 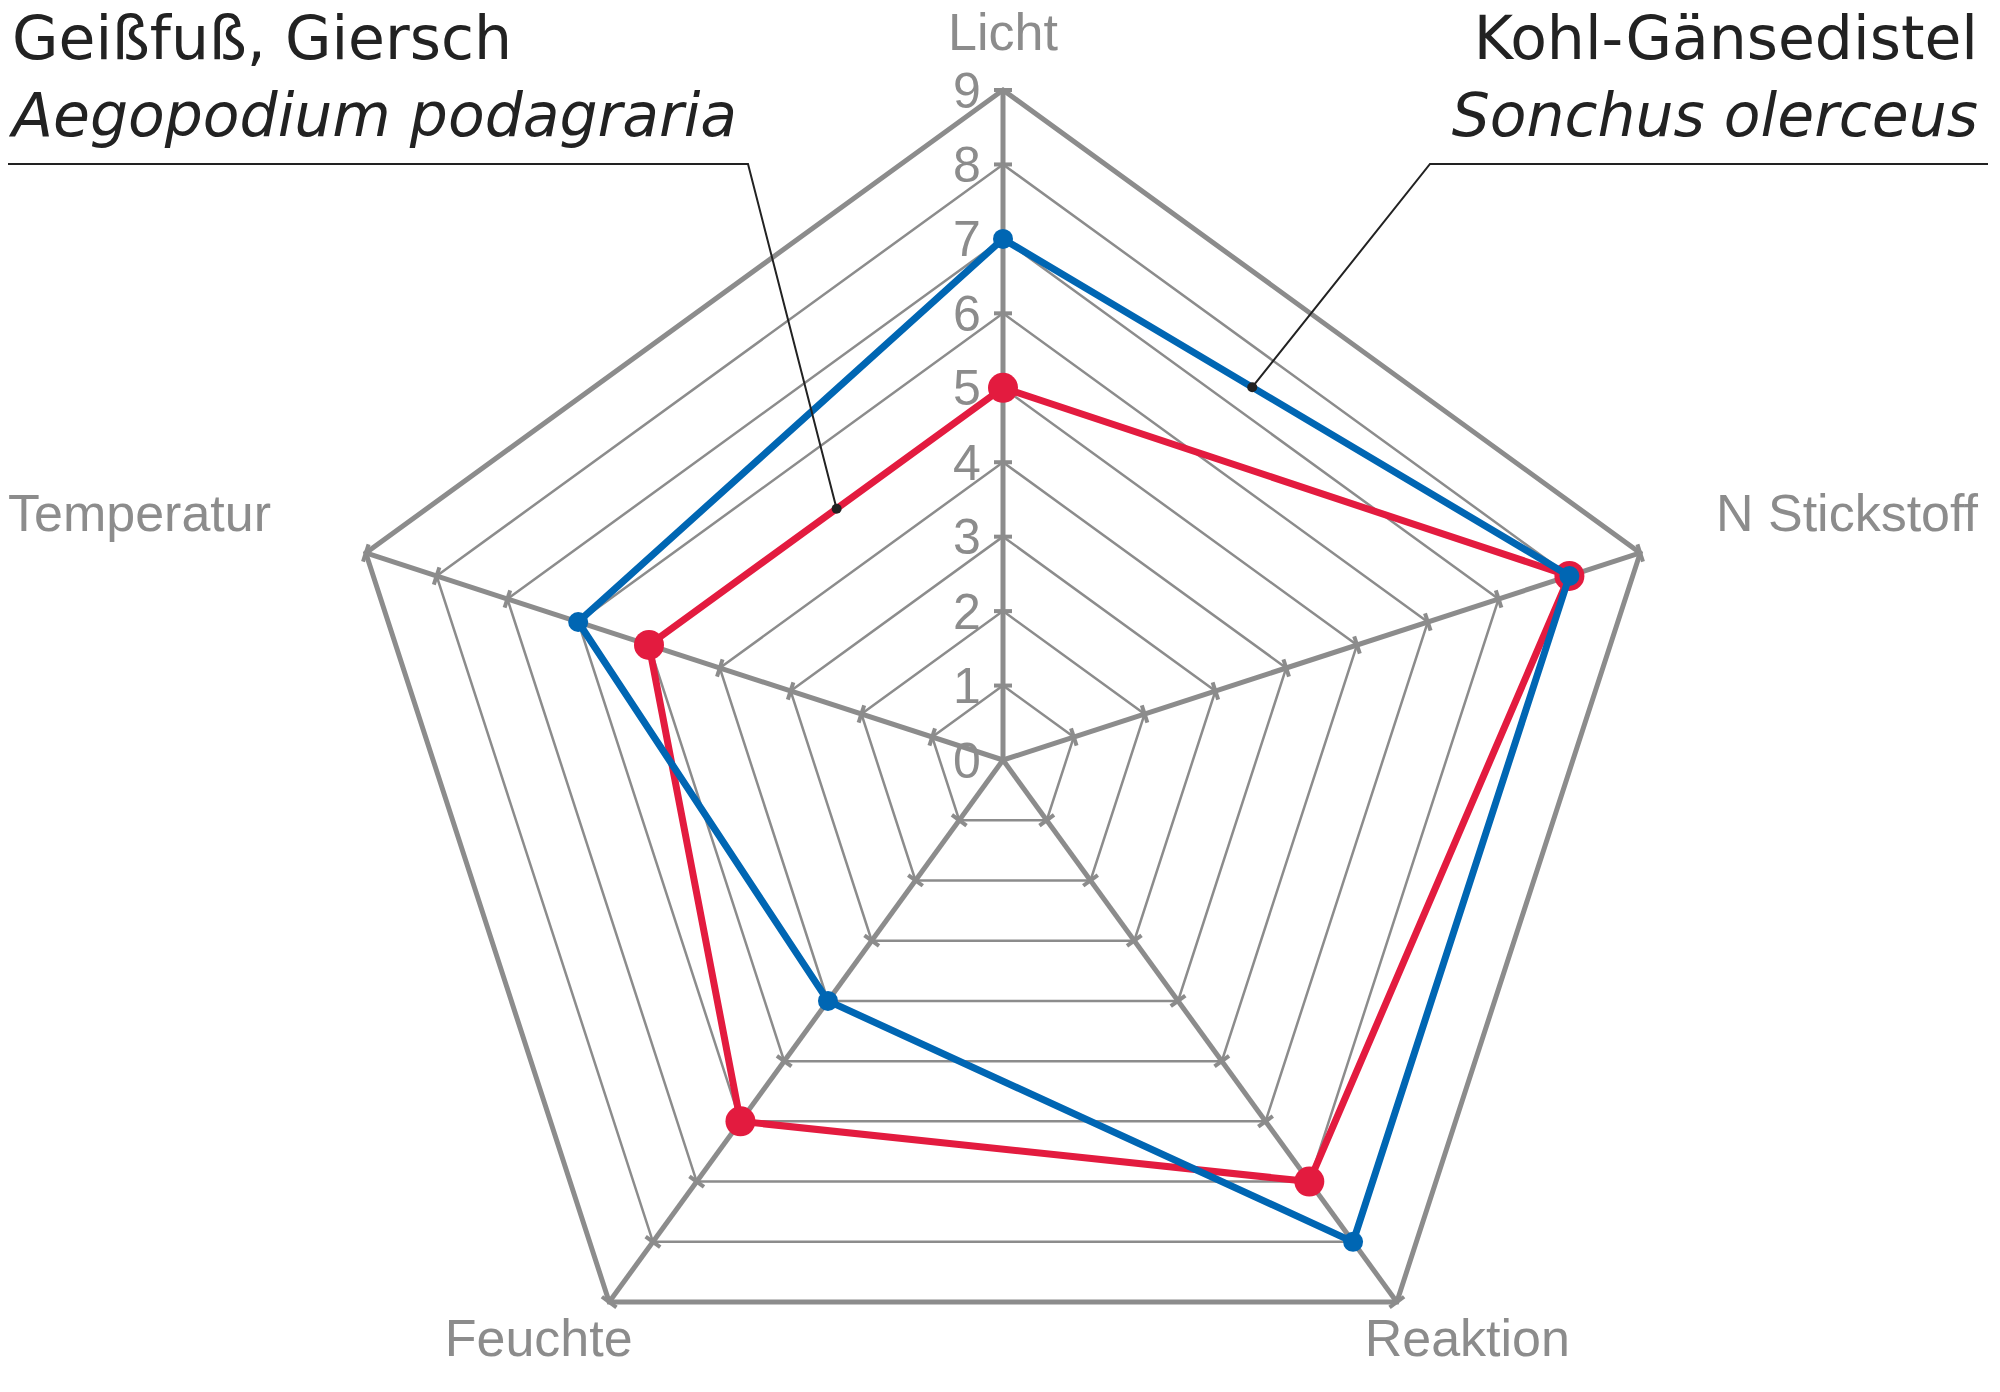 What do you see at coordinates (967, 686) in the screenshot?
I see `y-tick-label: 1` at bounding box center [967, 686].